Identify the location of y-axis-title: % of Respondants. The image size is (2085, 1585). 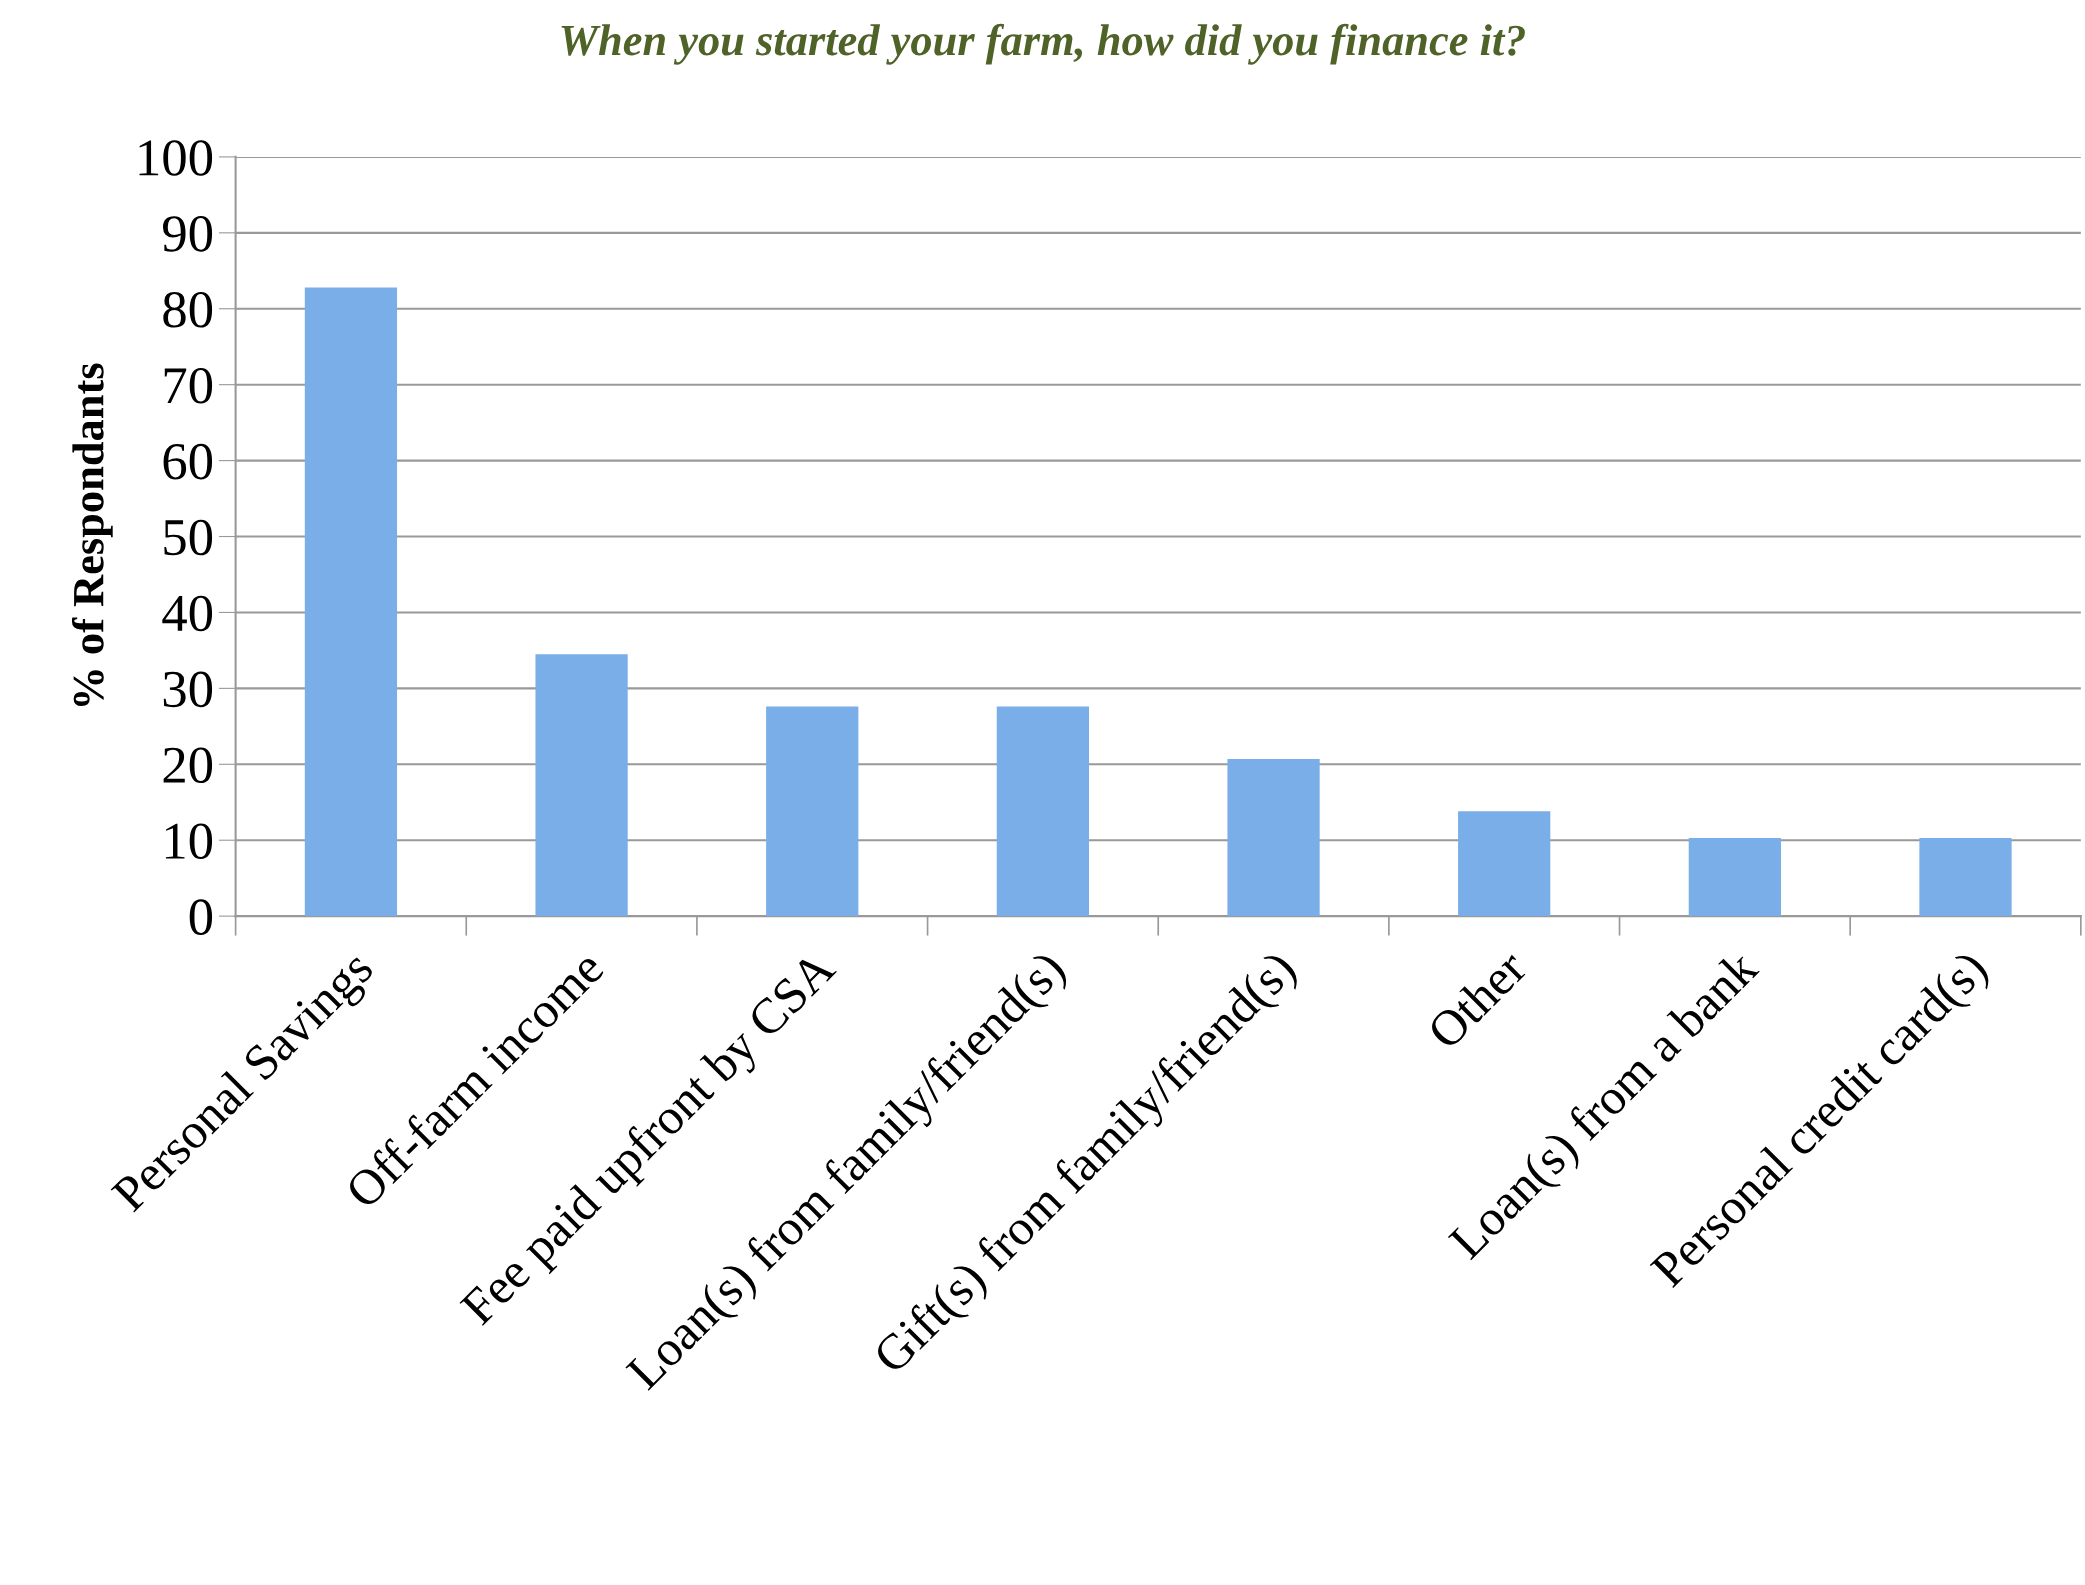
(92, 535).